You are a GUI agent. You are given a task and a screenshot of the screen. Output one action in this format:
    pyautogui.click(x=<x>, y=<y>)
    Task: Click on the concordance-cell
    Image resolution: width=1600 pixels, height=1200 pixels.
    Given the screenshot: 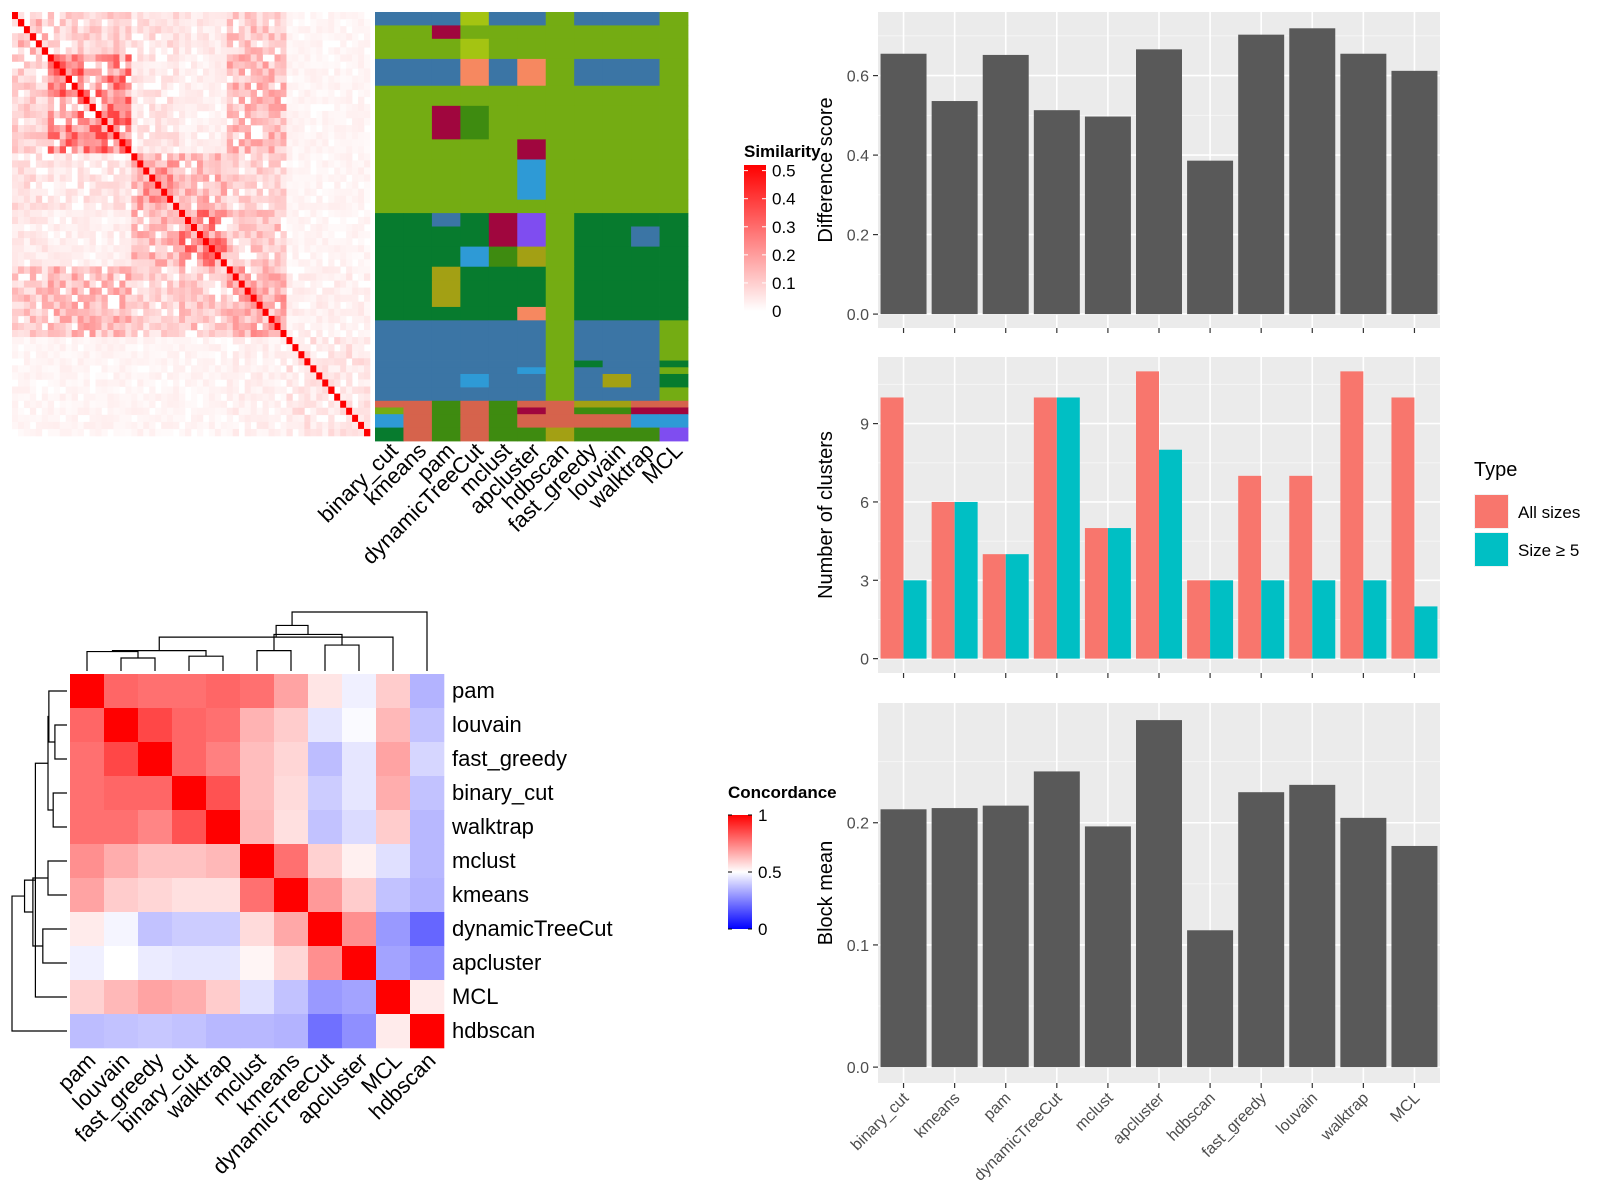 What is the action you would take?
    pyautogui.click(x=223, y=725)
    